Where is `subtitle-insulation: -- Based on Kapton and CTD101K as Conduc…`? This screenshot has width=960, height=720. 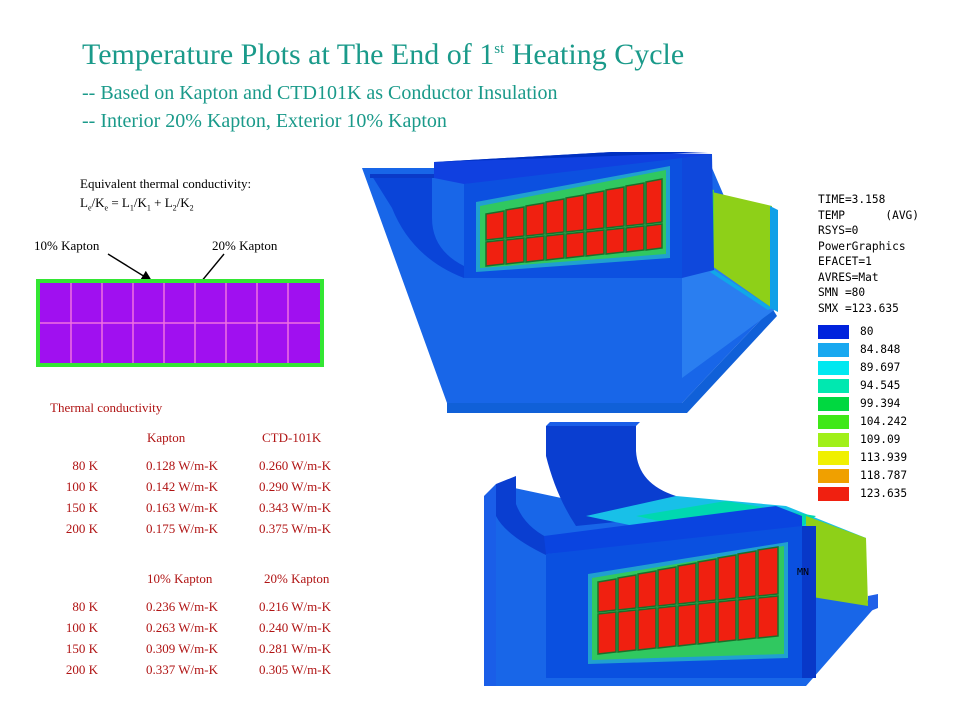
subtitle-insulation: -- Based on Kapton and CTD101K as Conduc… is located at coordinates (320, 93).